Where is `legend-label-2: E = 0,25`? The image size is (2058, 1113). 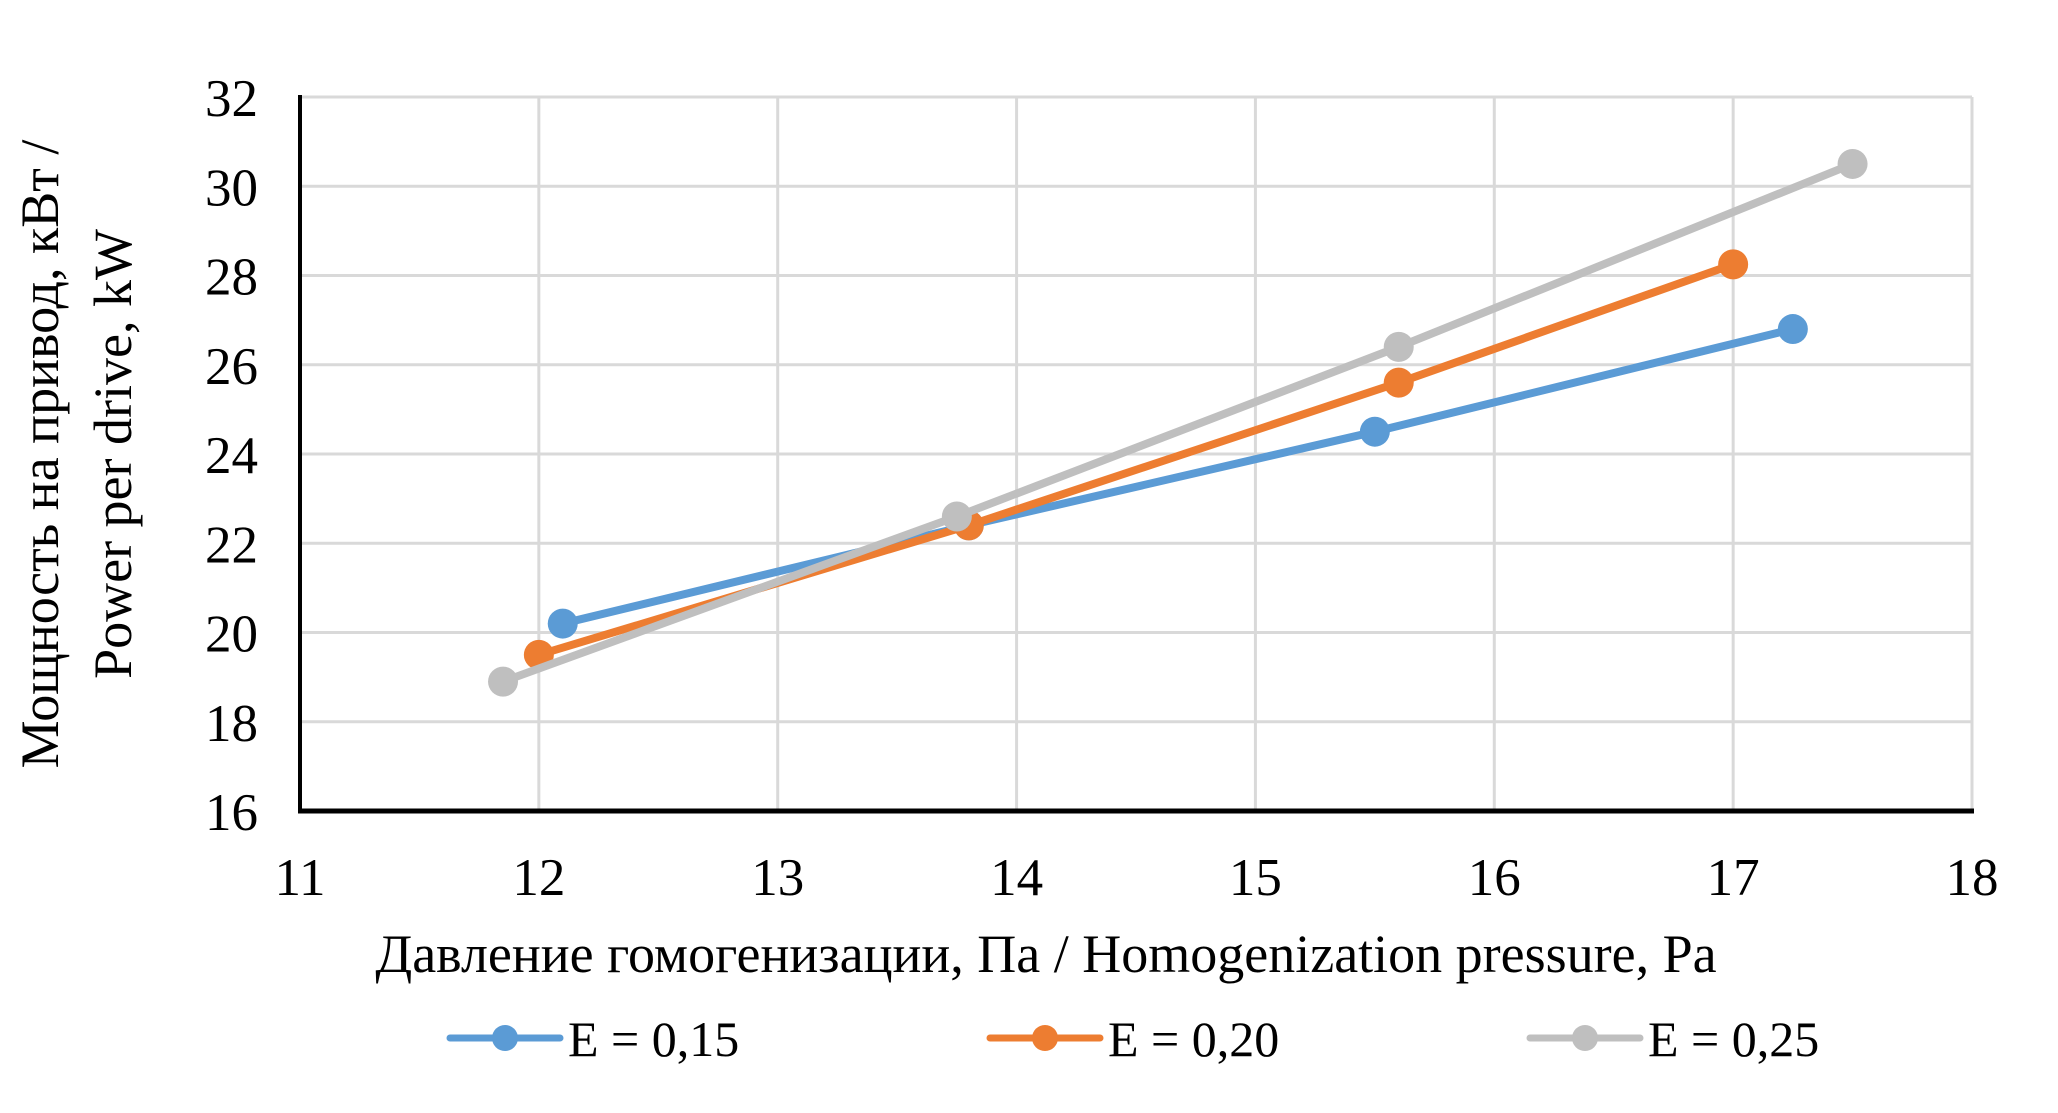 legend-label-2: E = 0,25 is located at coordinates (1733, 1039).